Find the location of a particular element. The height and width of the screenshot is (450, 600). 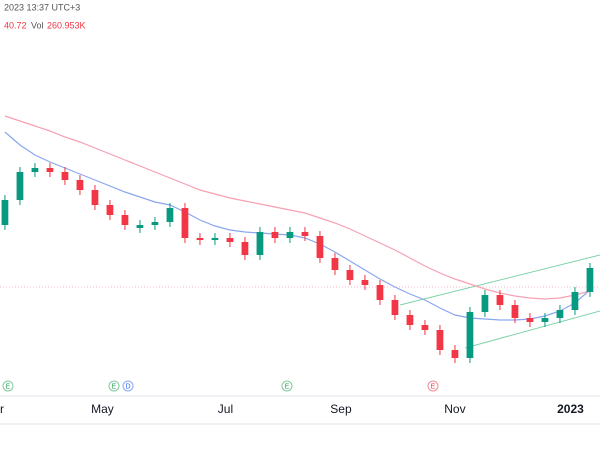

close-value: 40.72 is located at coordinates (15, 25).